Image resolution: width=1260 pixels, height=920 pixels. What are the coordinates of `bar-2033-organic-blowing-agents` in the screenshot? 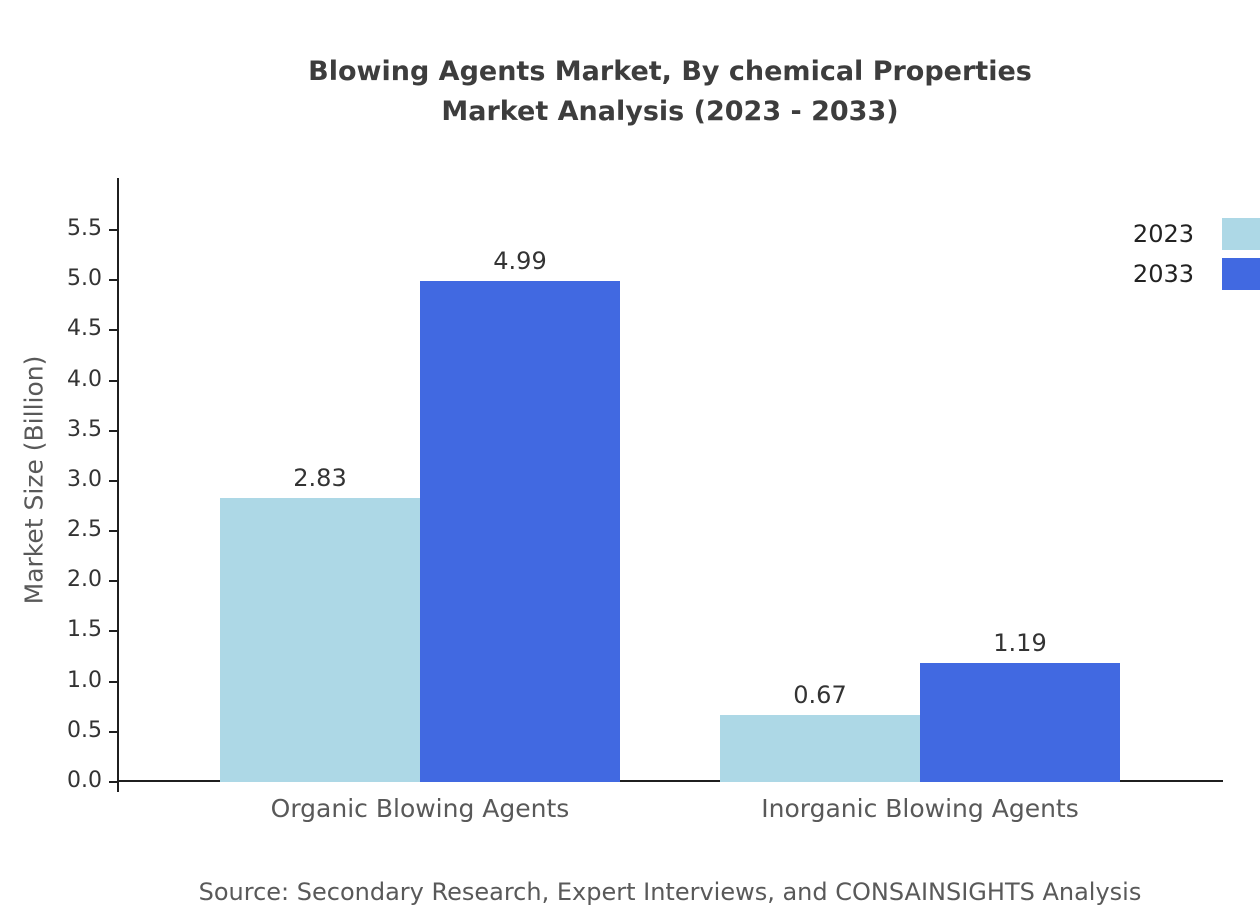 It's located at (520, 531).